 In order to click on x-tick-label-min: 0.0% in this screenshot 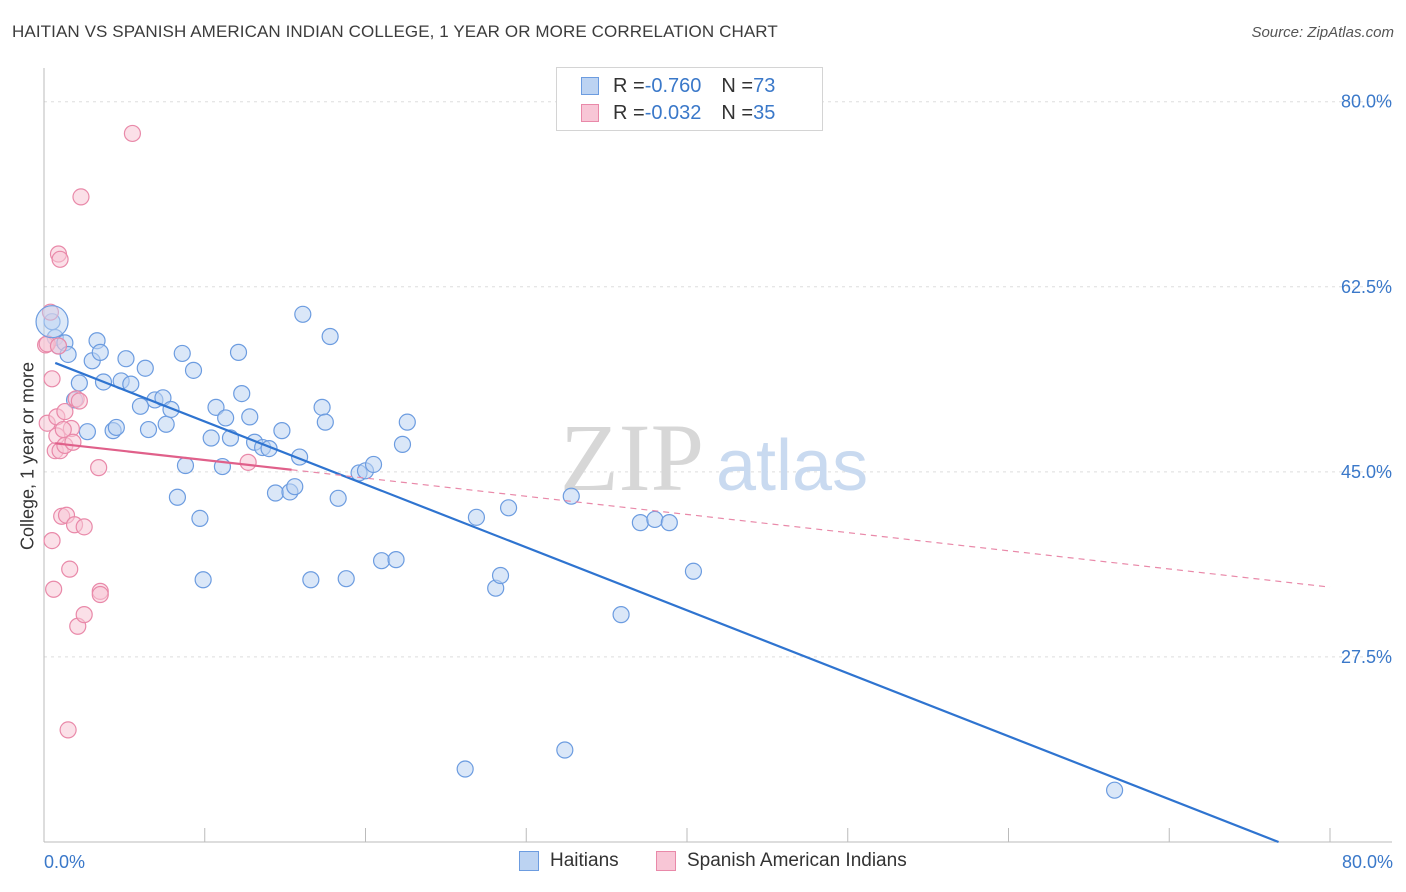, I will do `click(65, 862)`.